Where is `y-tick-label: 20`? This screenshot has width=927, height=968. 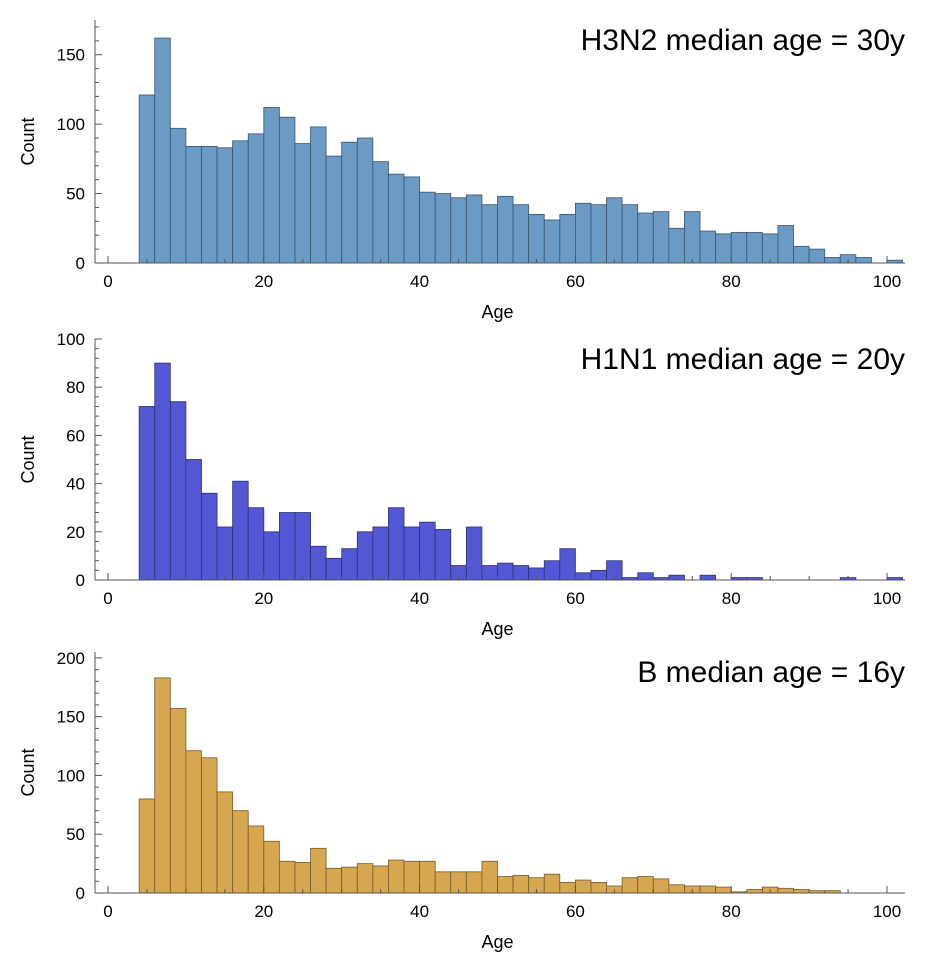 y-tick-label: 20 is located at coordinates (75, 532).